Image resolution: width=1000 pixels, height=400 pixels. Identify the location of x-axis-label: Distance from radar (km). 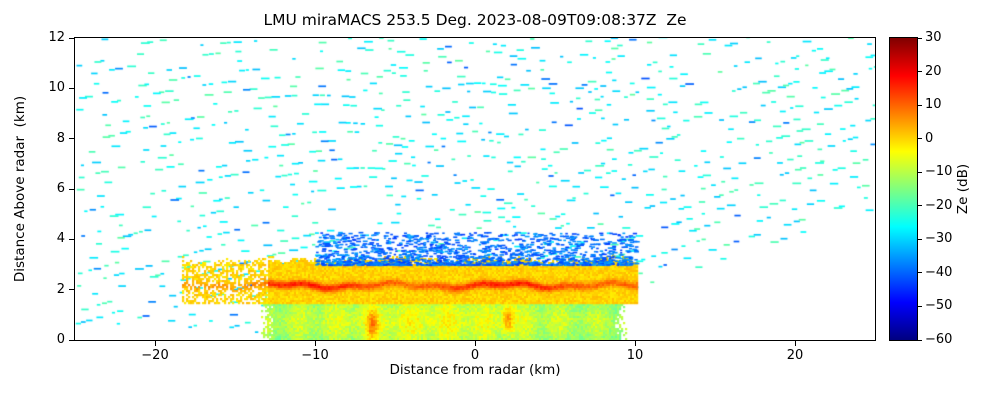
(475, 370).